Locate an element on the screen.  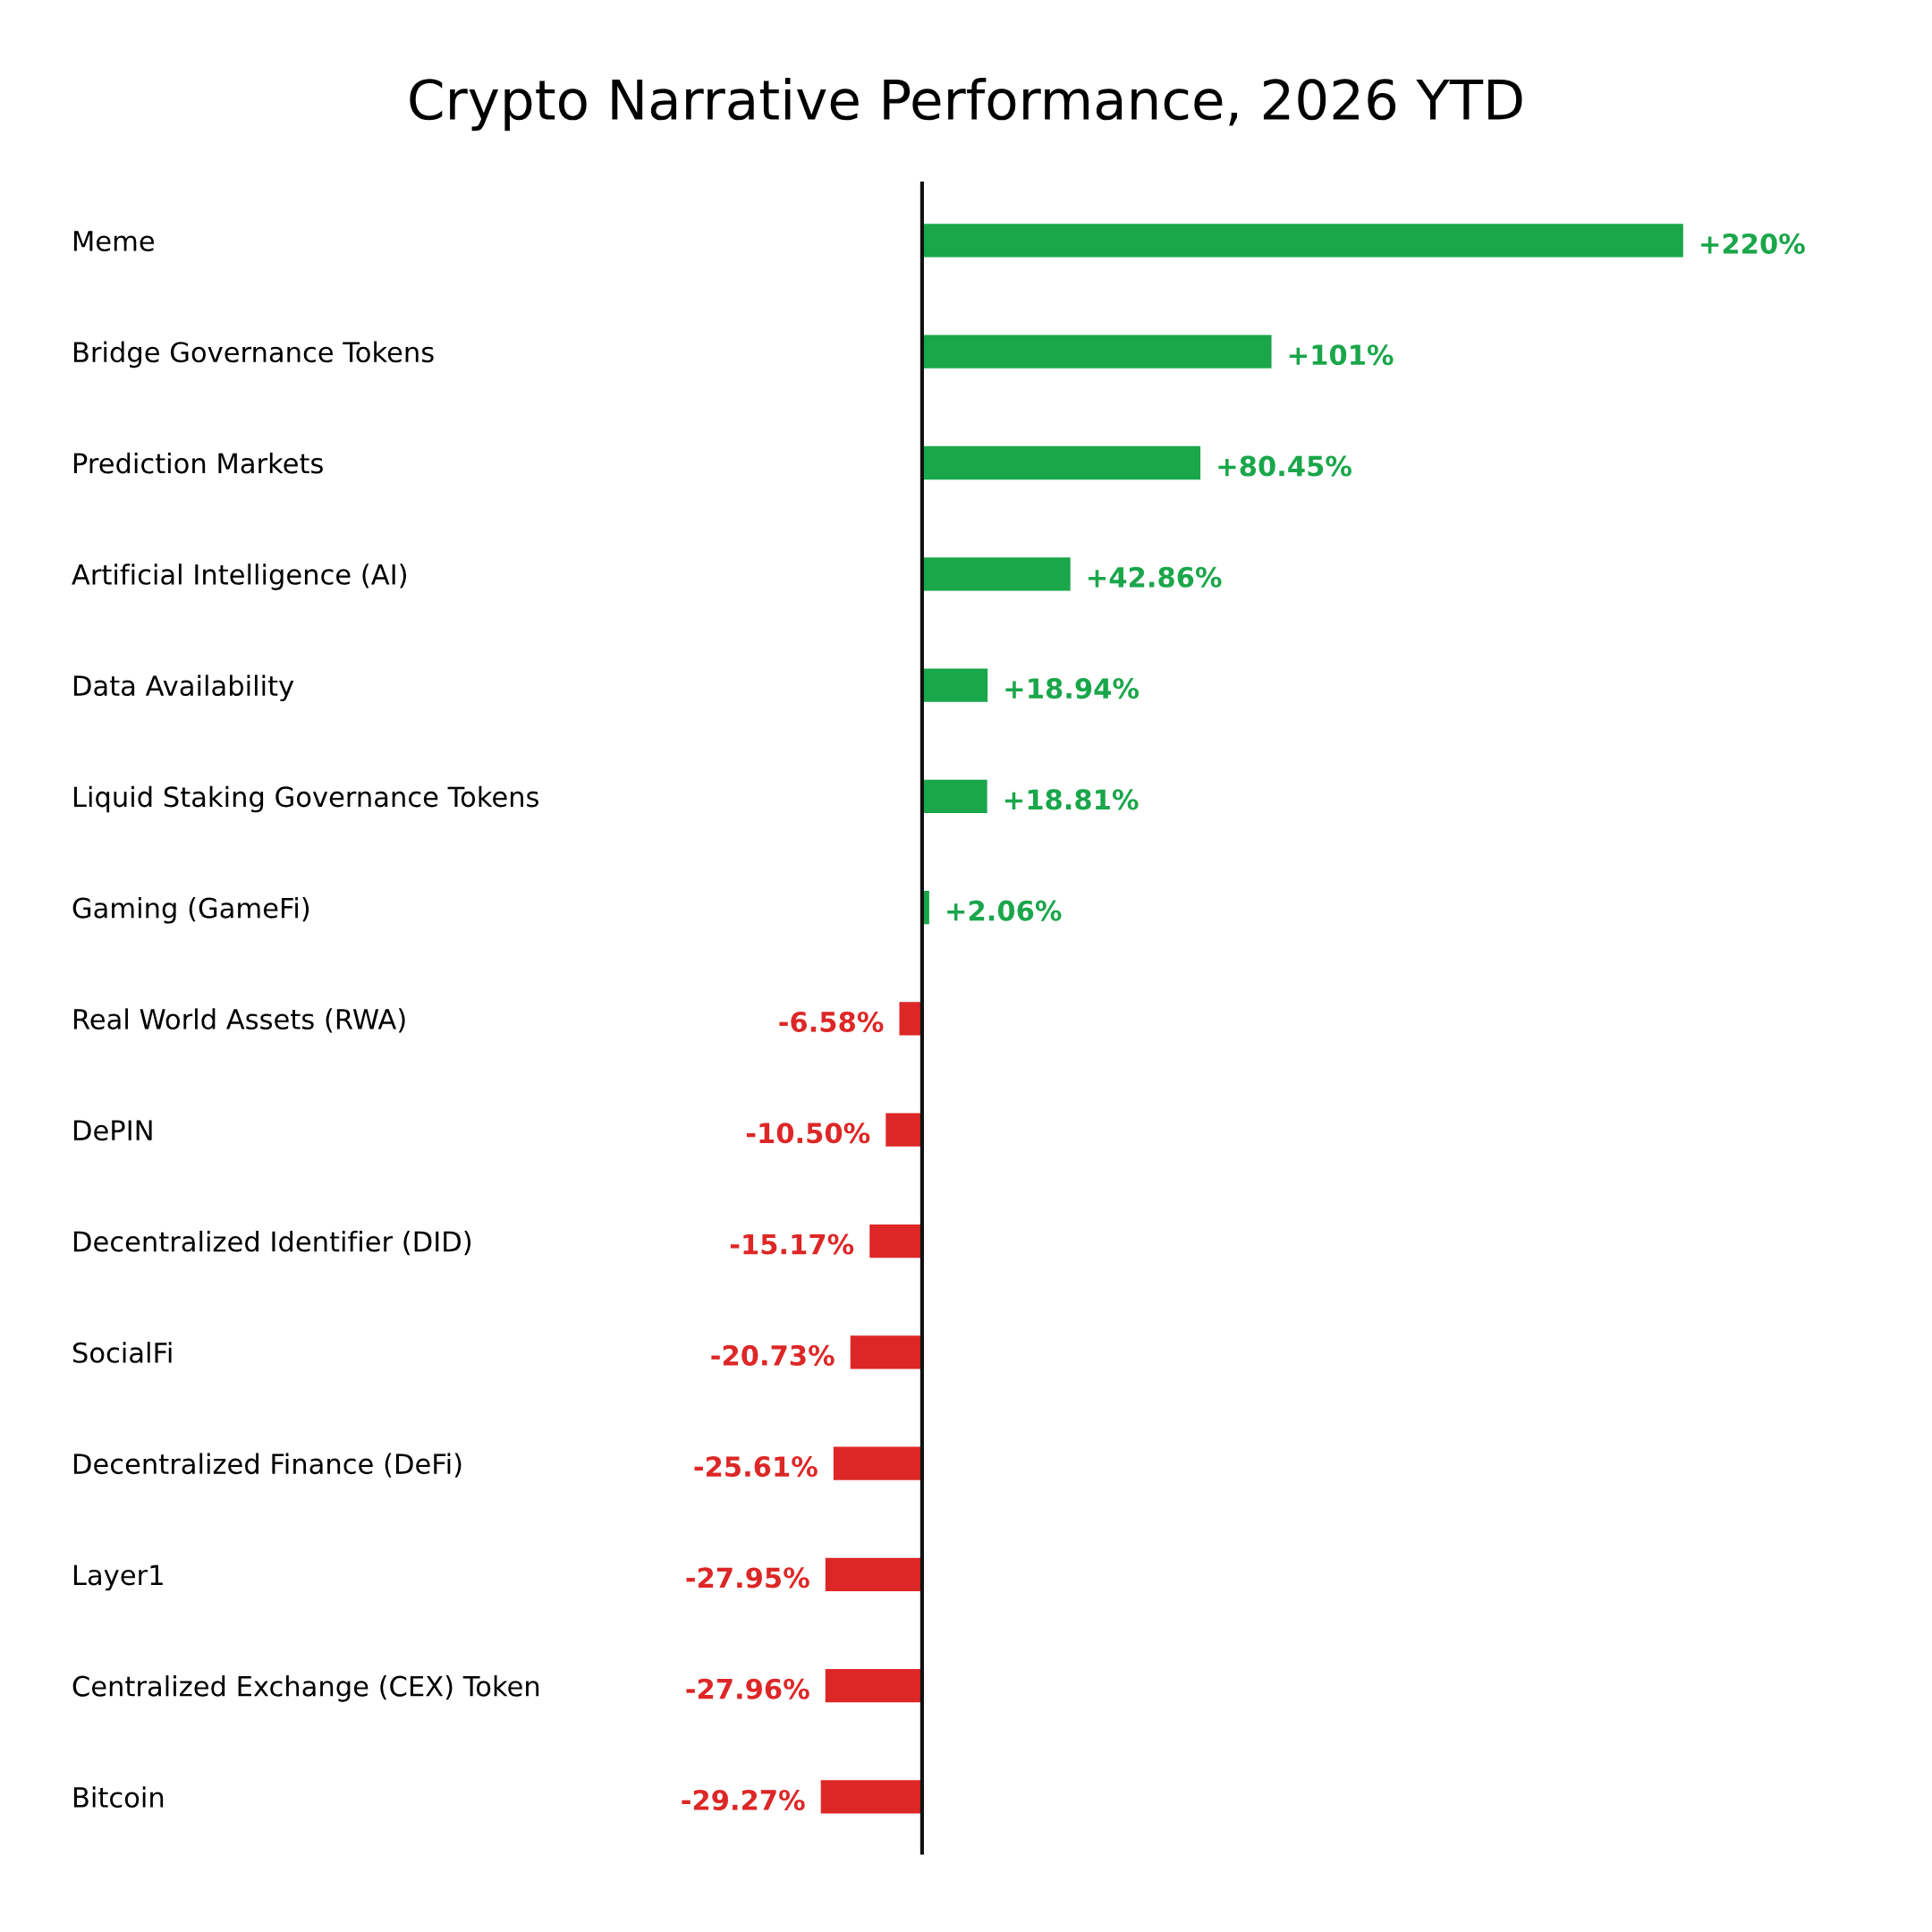
data-label: +220% is located at coordinates (1753, 243).